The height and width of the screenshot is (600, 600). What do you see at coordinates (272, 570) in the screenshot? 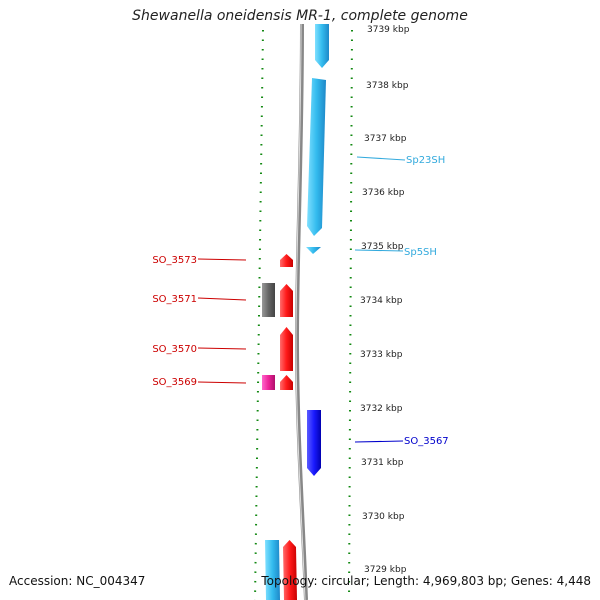
I see `rna-feature-bottom` at bounding box center [272, 570].